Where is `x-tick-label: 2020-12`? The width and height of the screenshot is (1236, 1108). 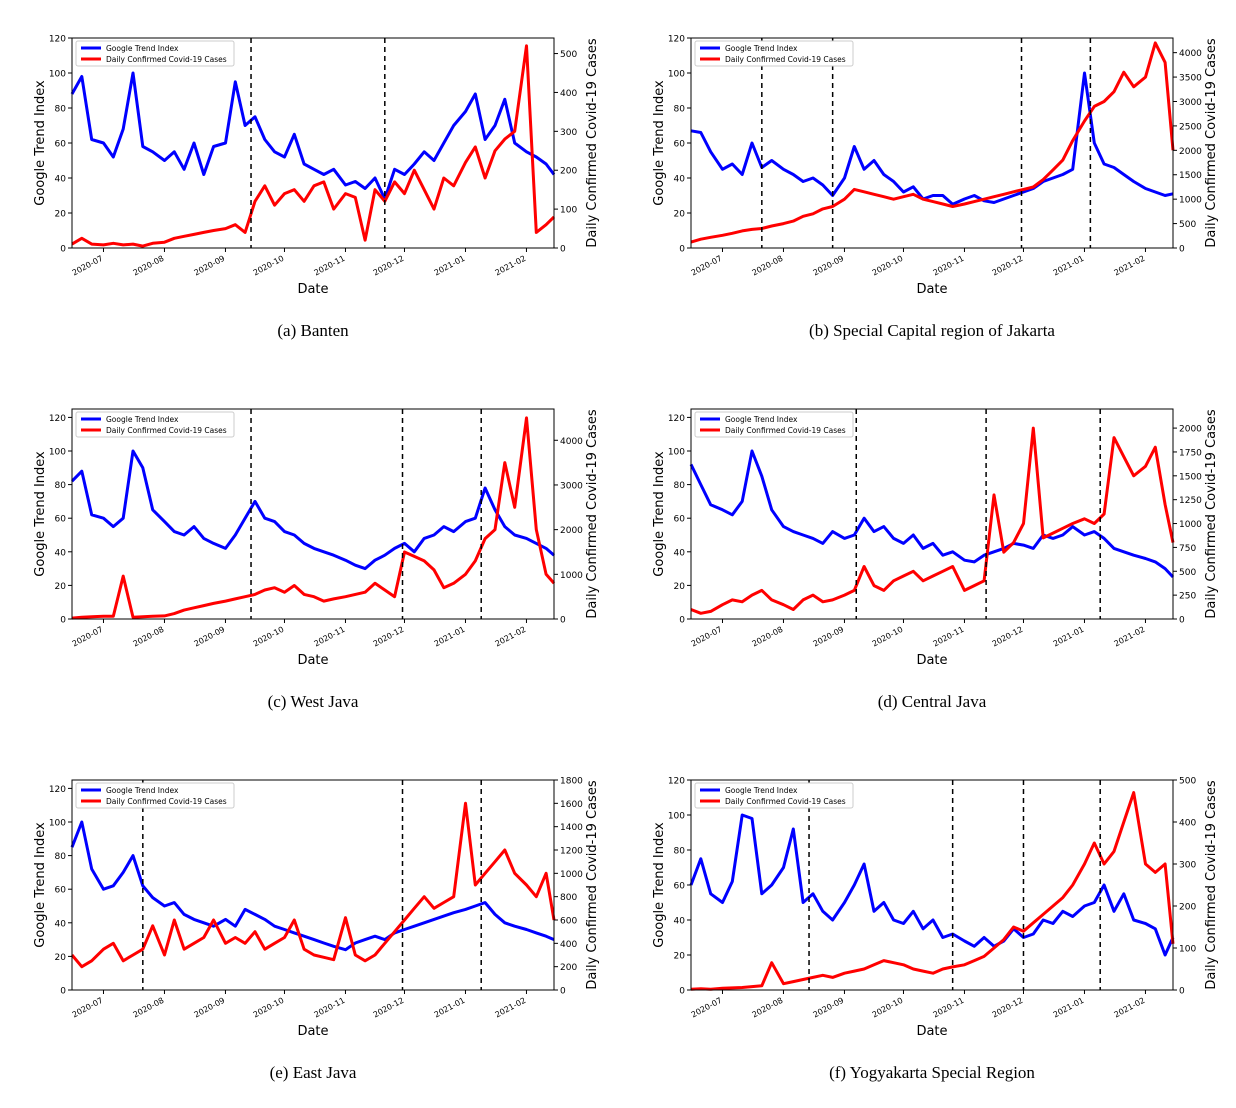
x-tick-label: 2020-12 is located at coordinates (1008, 1008).